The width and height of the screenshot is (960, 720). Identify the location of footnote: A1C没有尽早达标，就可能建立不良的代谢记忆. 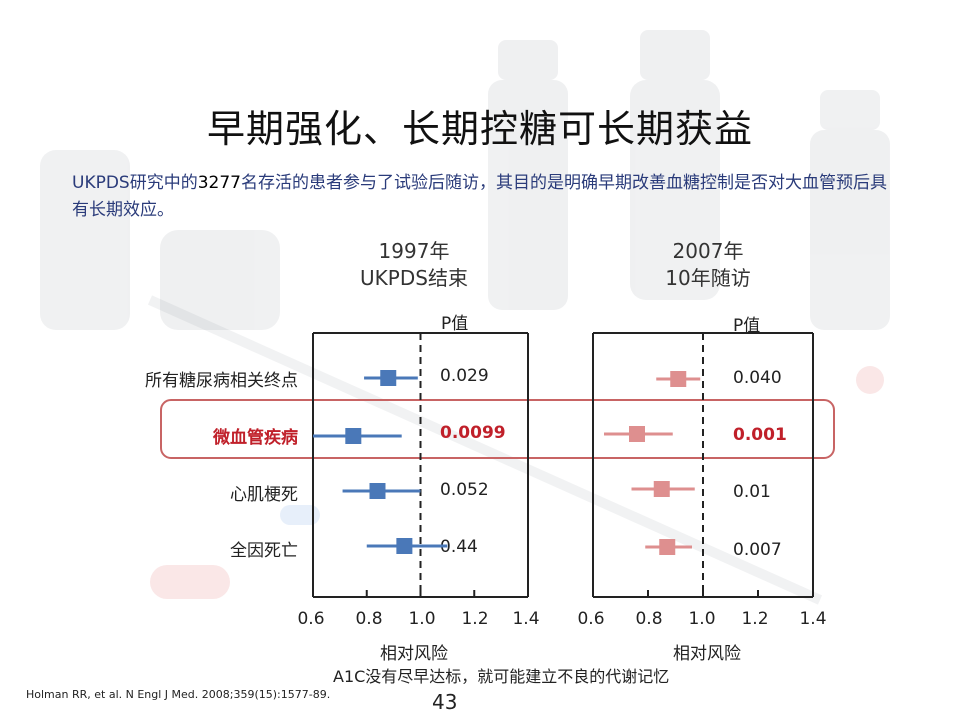
(501, 676).